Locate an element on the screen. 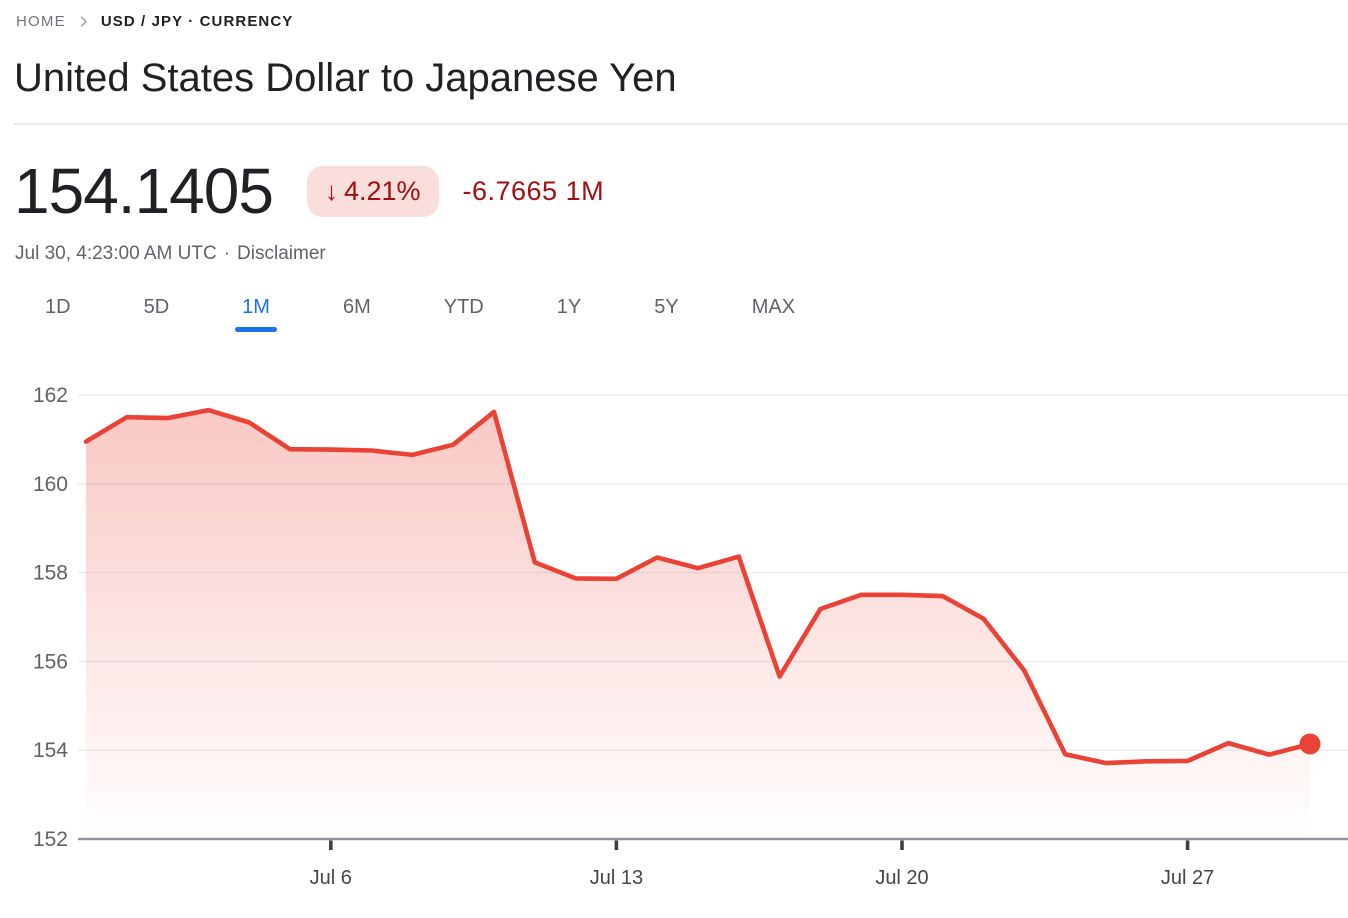  y-axis-tick-label: 162 is located at coordinates (50, 395).